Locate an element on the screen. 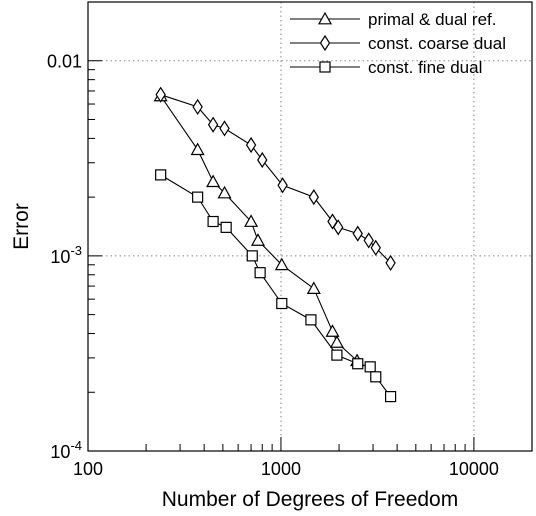 The height and width of the screenshot is (516, 536). legend-label: const. fine dual is located at coordinates (425, 67).